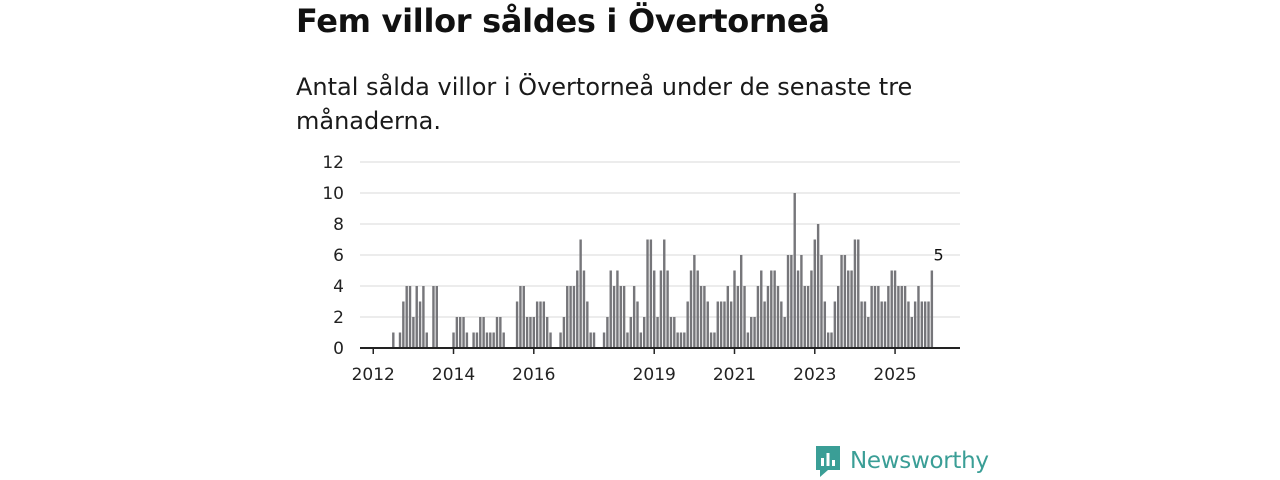  What do you see at coordinates (563, 21) in the screenshot?
I see `page-title: Fem villor såldes i Övertorneå` at bounding box center [563, 21].